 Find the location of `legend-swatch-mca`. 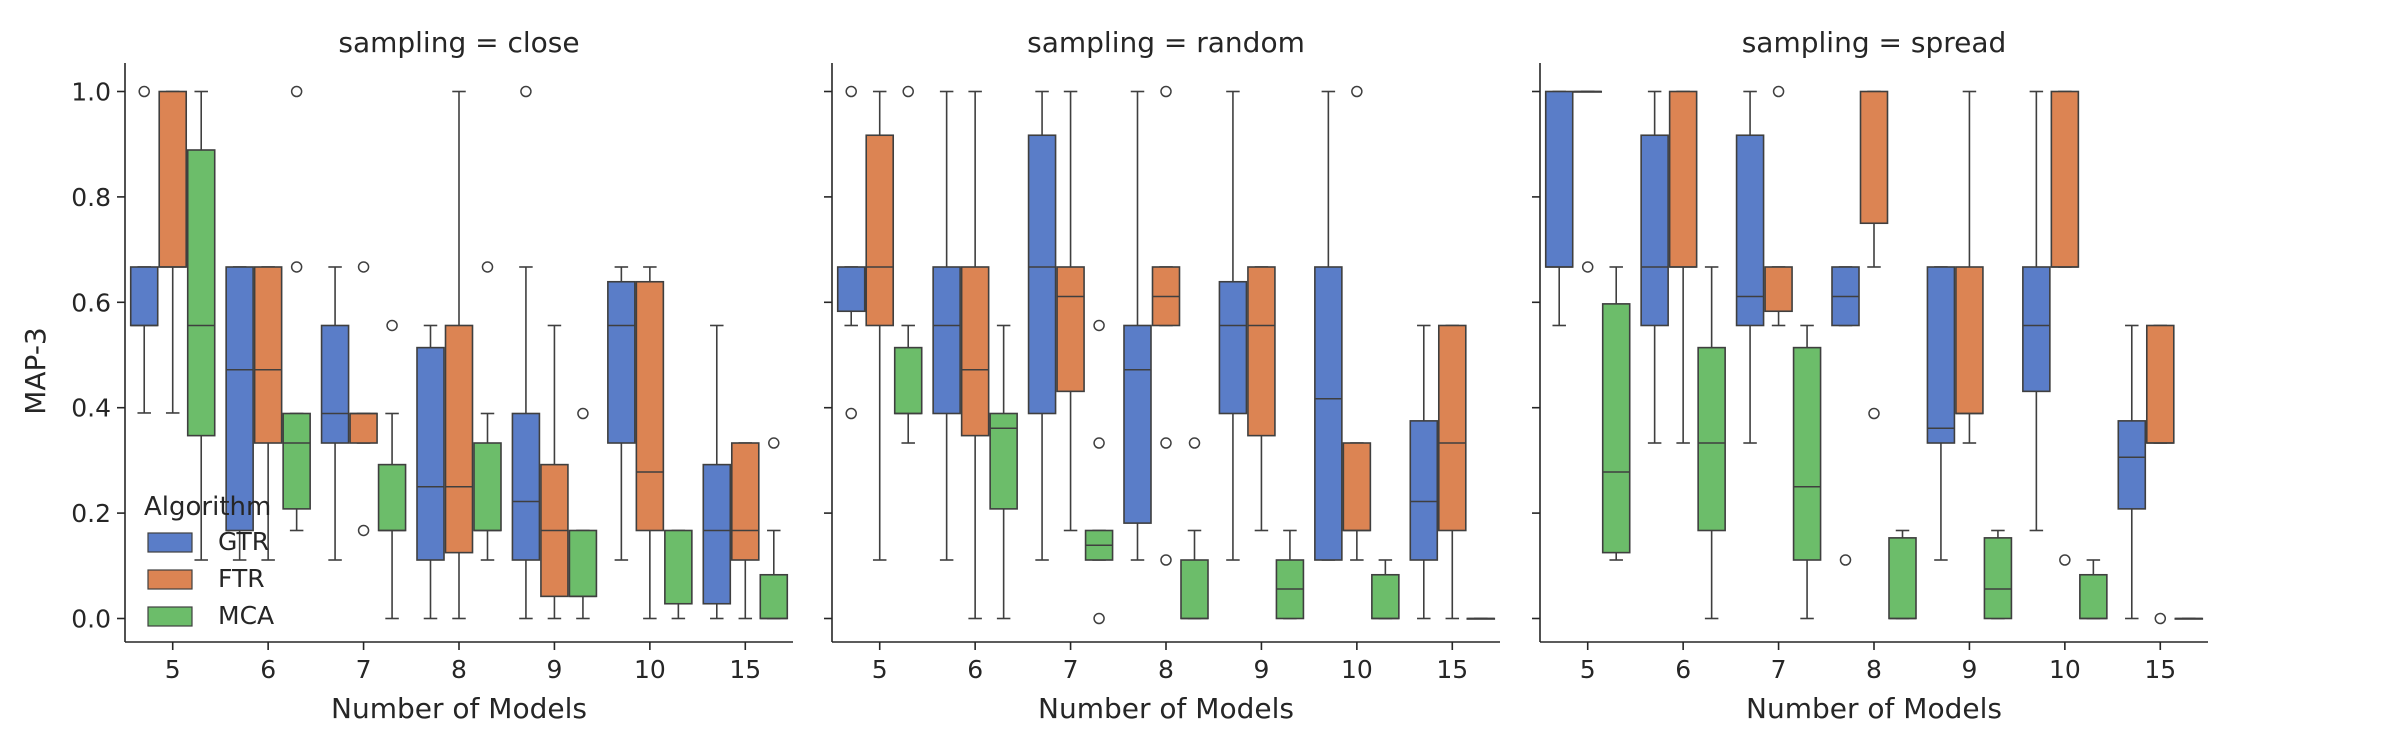

legend-swatch-mca is located at coordinates (170, 616).